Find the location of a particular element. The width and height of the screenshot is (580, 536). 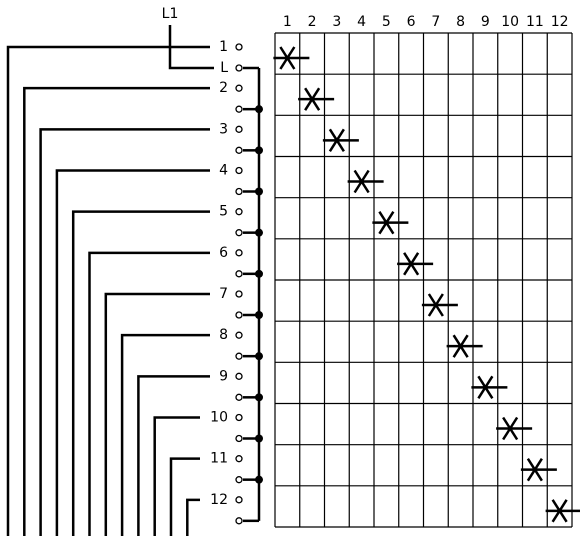

column-label: 3 is located at coordinates (336, 22).